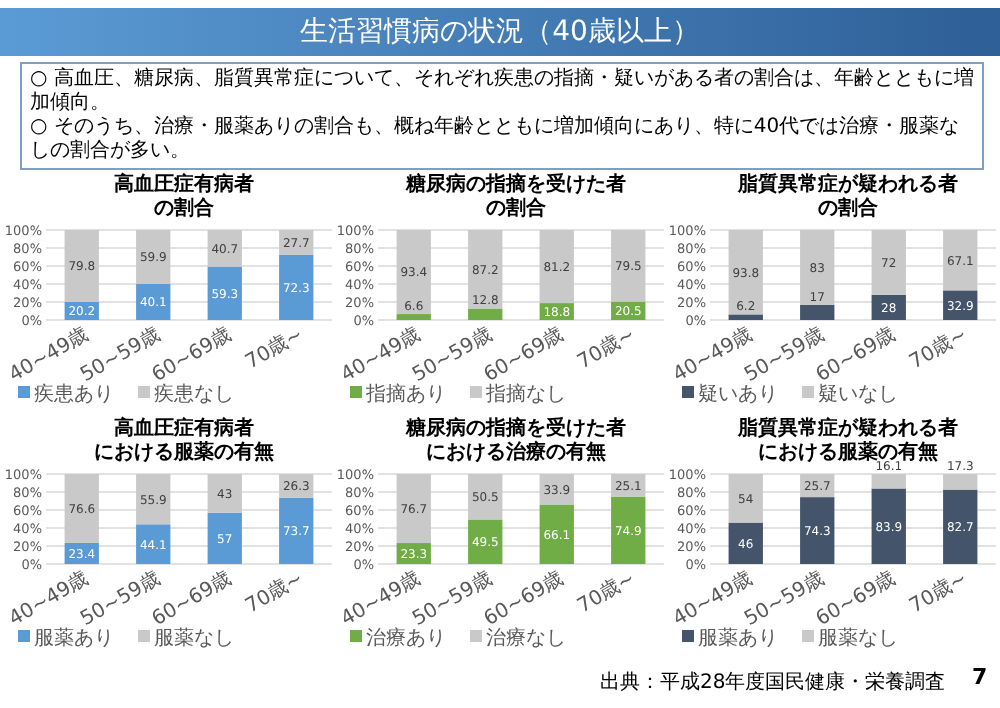  I want to click on text: 7, so click(980, 677).